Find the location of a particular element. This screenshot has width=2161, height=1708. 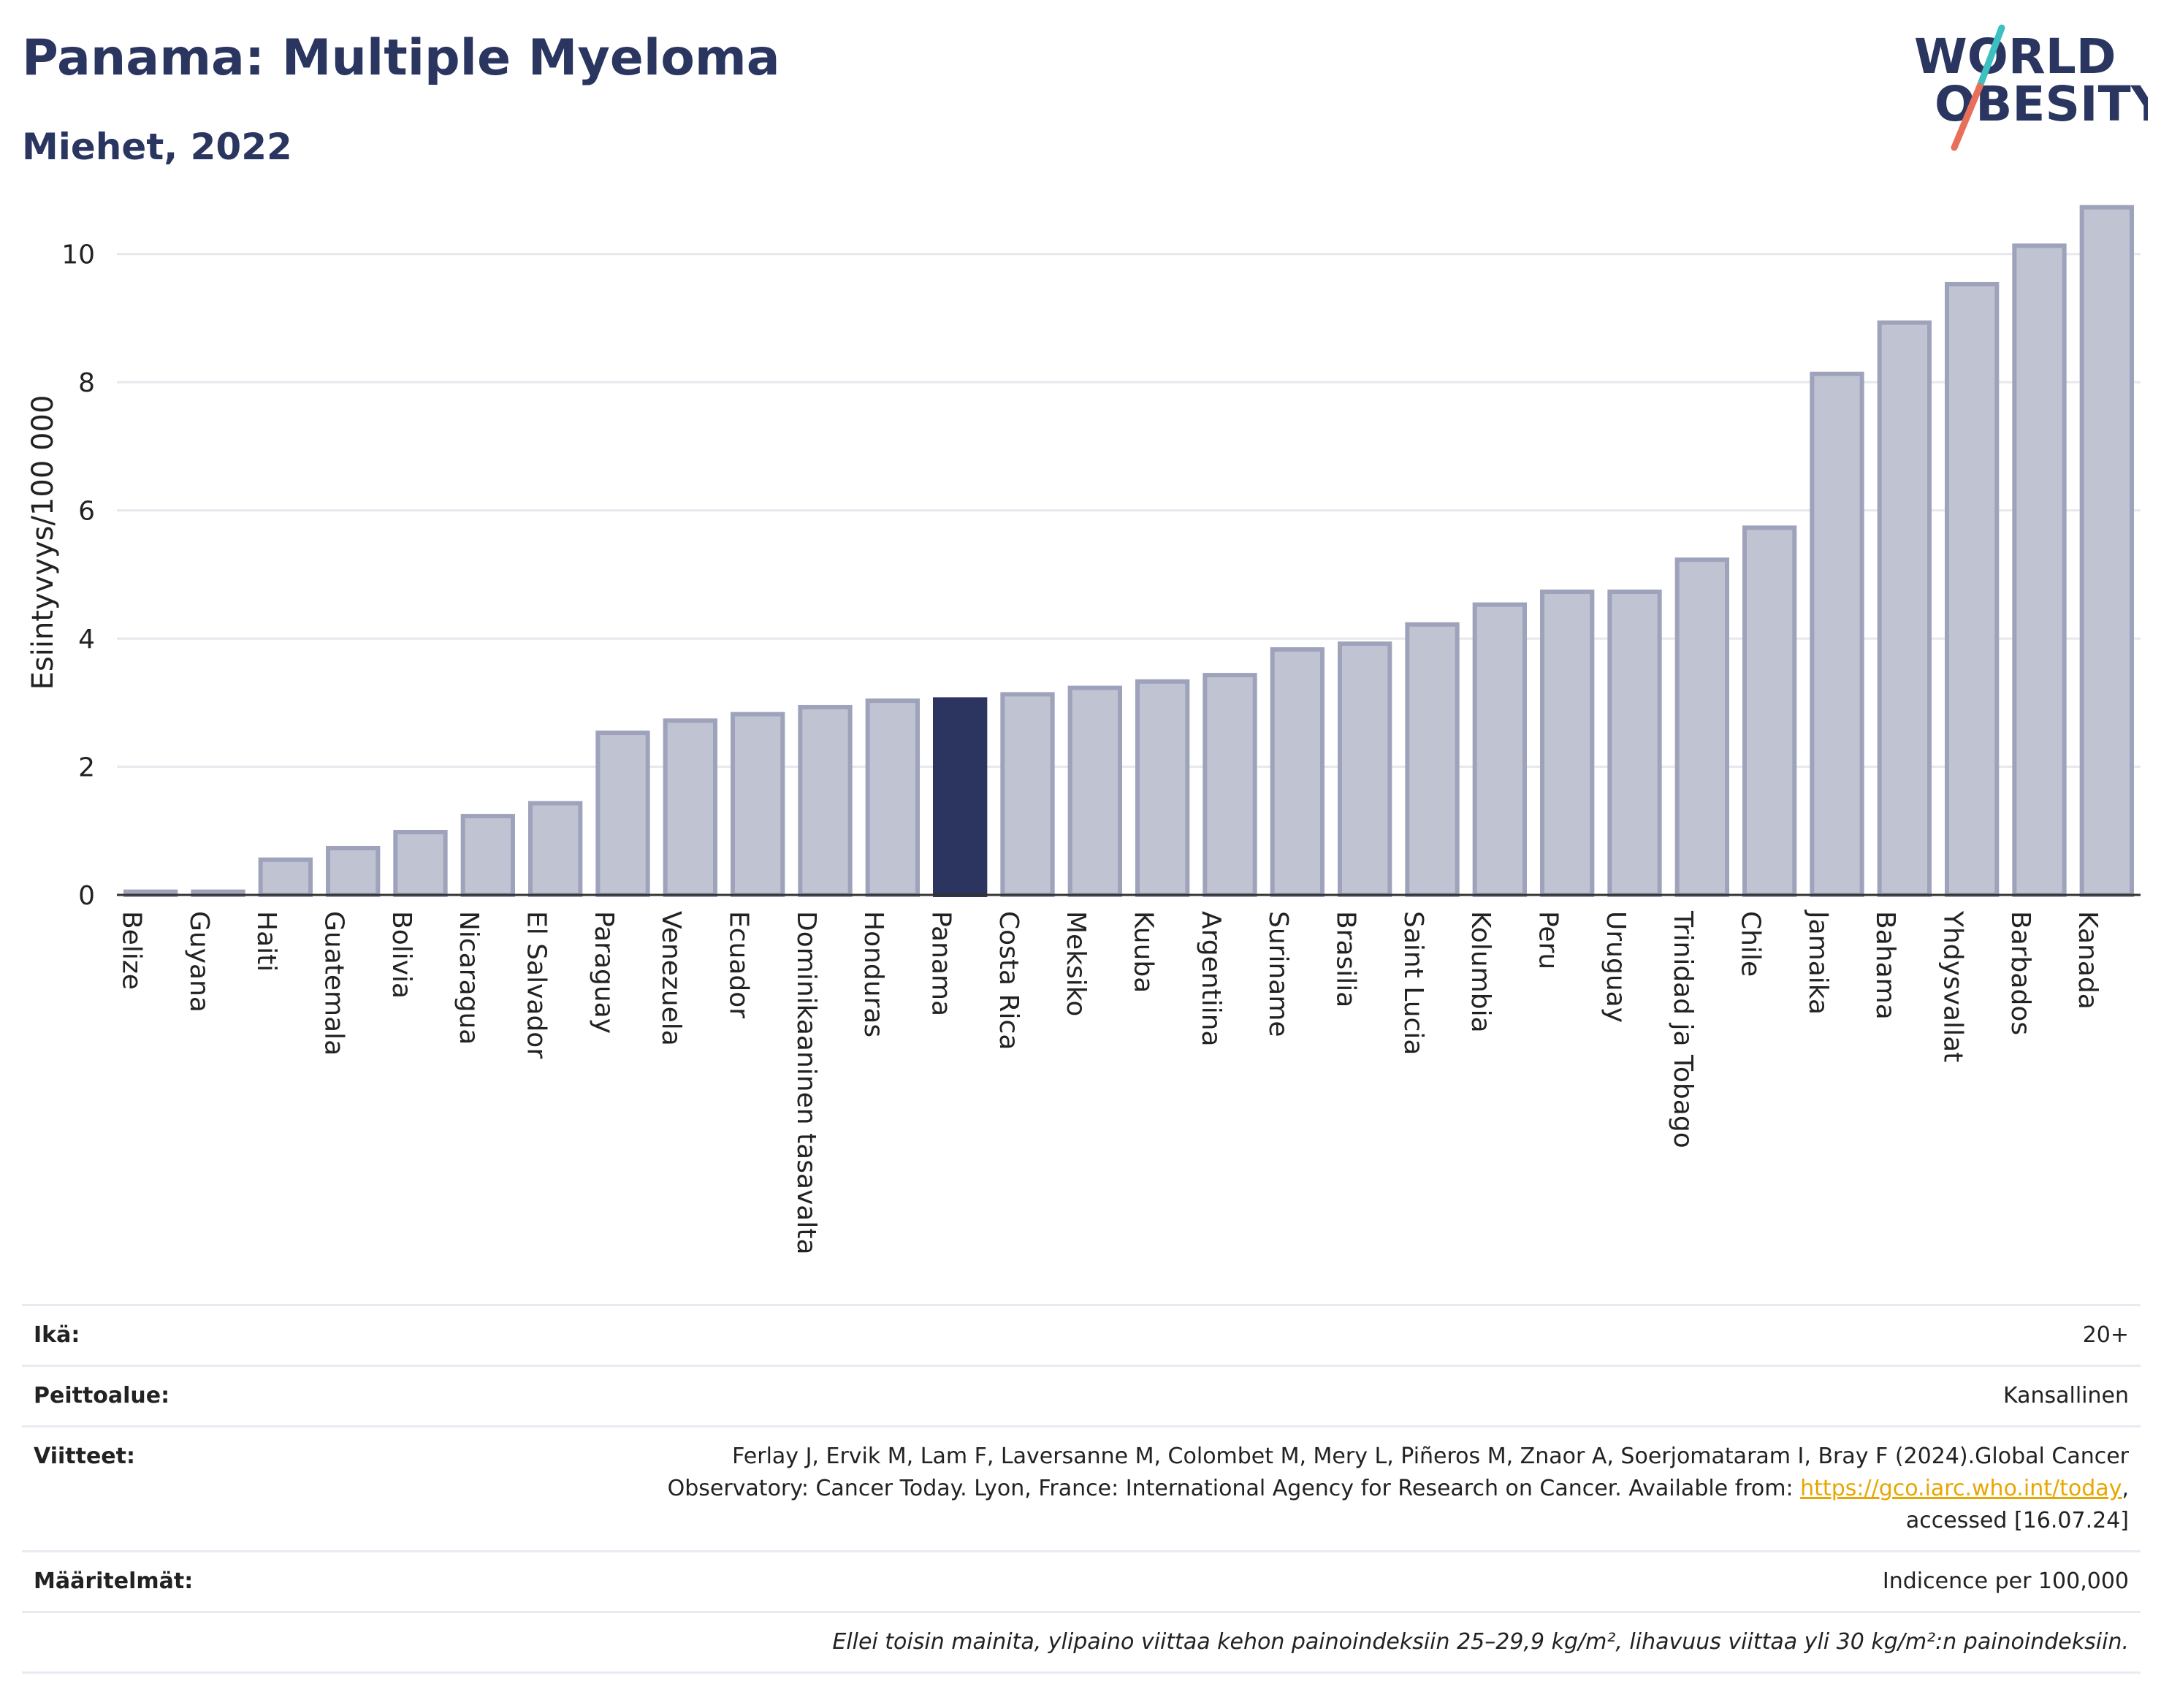

chart-title: Panama: Multiple Myeloma is located at coordinates (401, 58).